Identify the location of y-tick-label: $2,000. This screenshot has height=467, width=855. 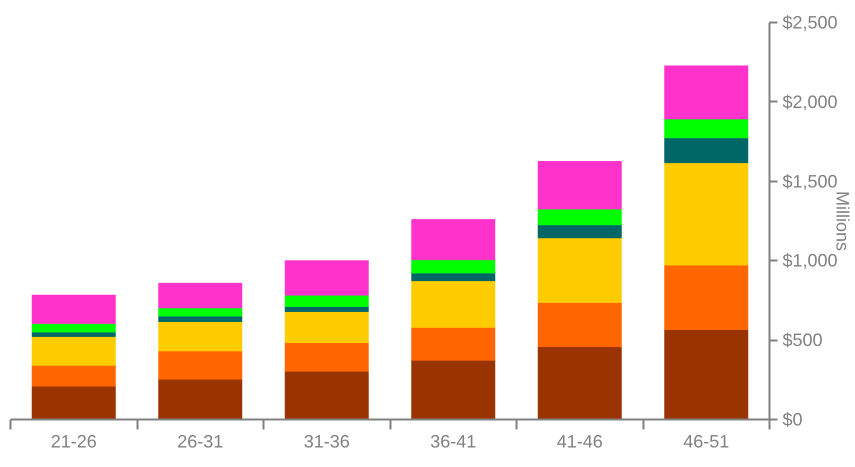
(810, 102).